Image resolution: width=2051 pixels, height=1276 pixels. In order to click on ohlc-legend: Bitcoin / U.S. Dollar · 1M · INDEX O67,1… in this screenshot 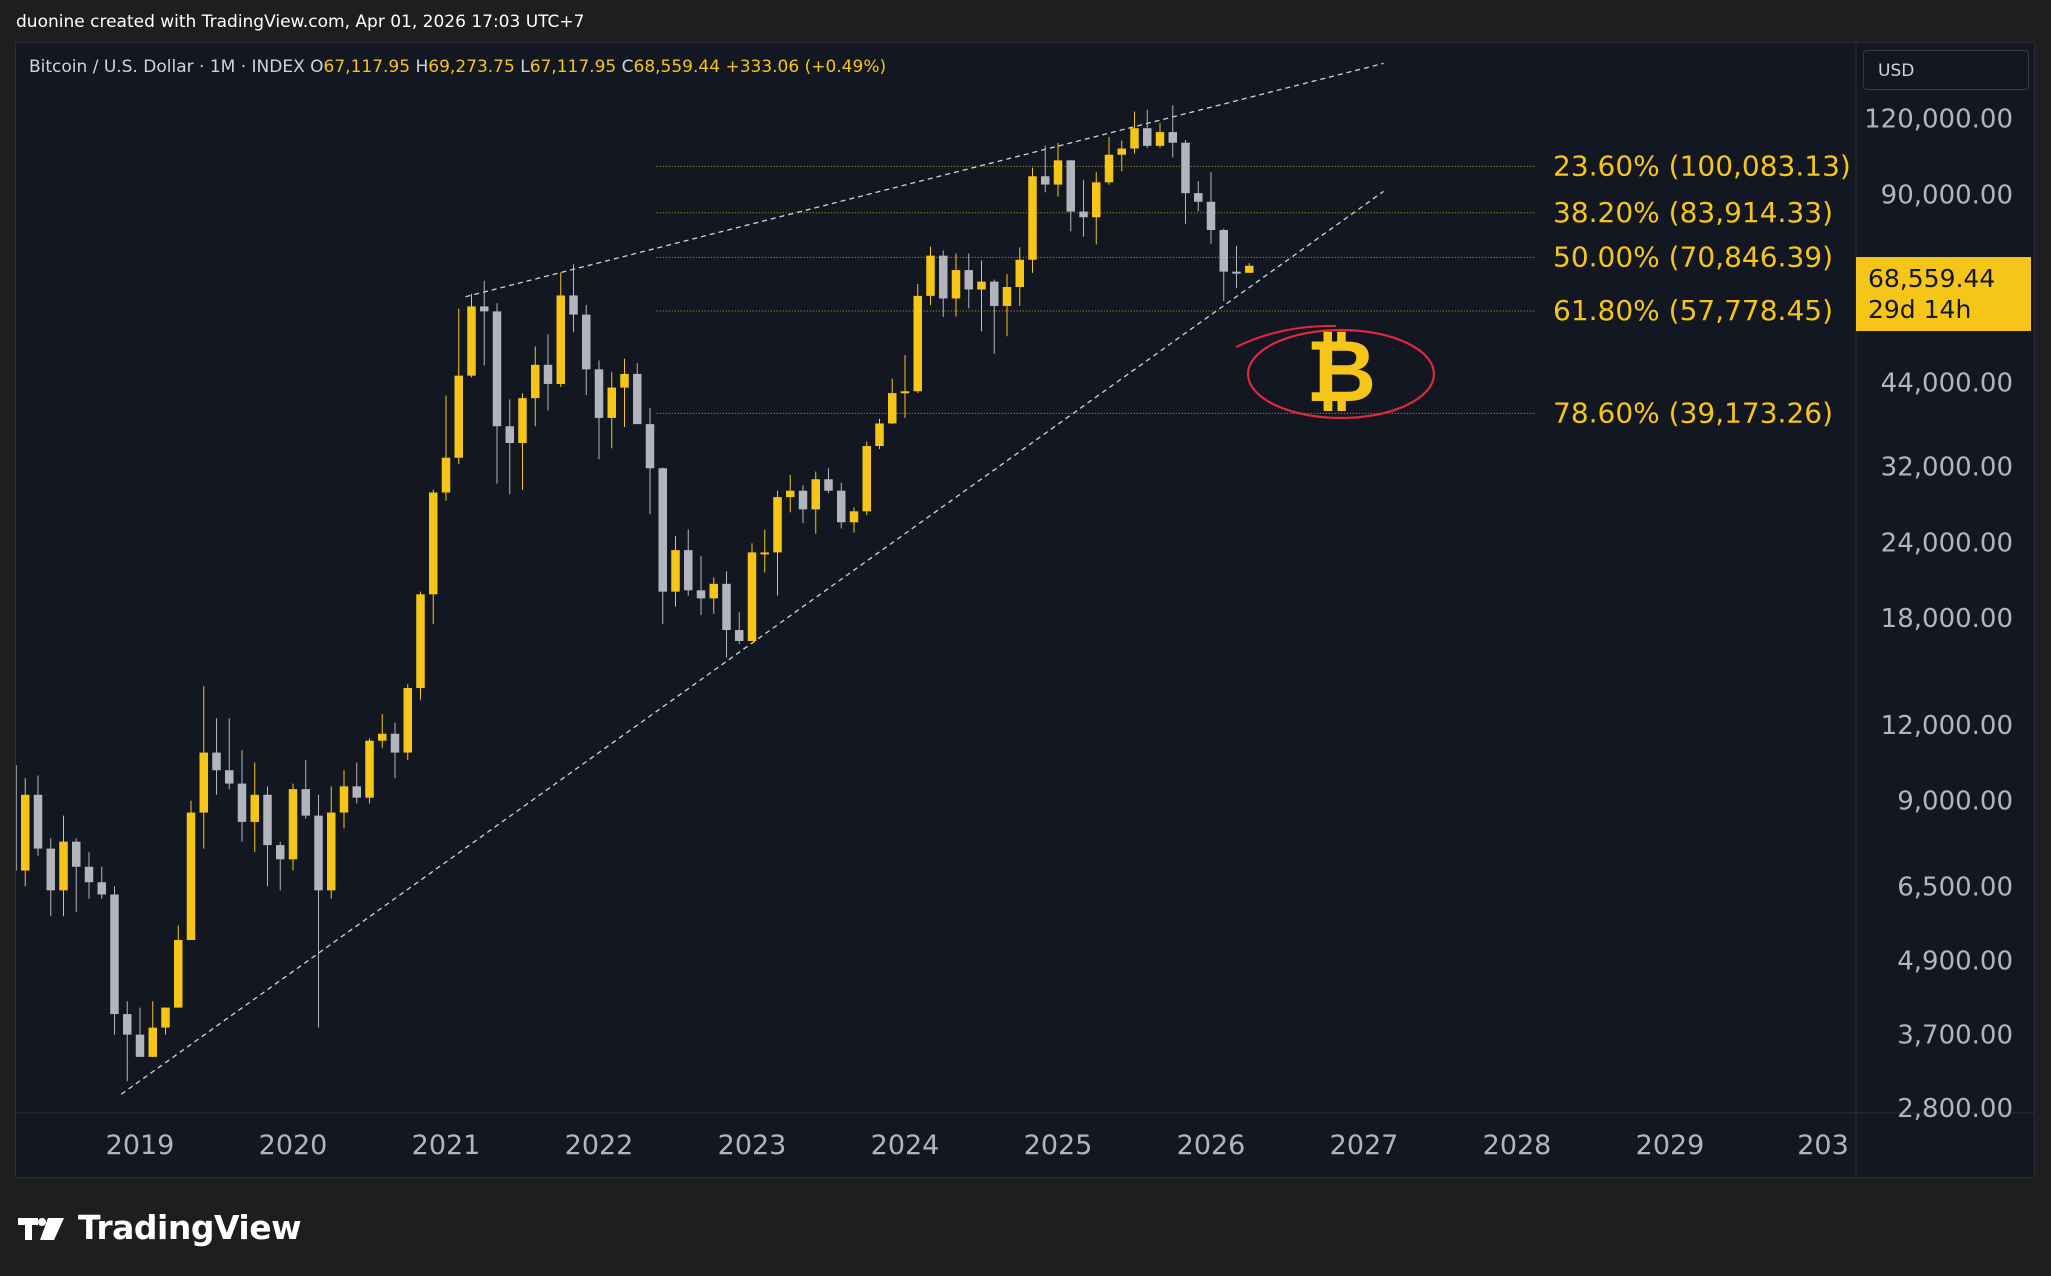, I will do `click(457, 67)`.